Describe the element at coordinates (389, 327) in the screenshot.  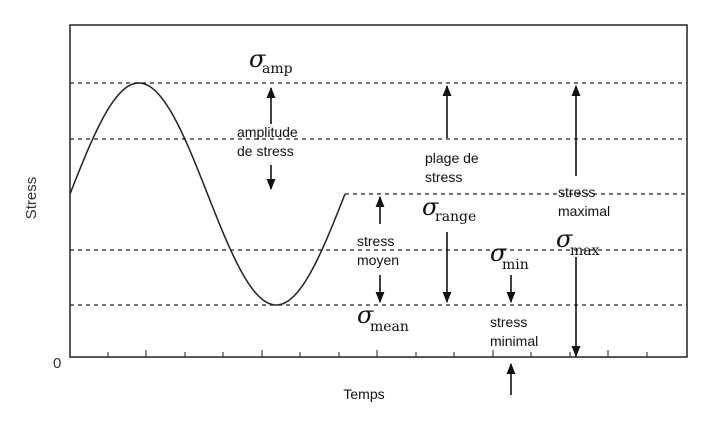
I see `svg-text: mean` at that location.